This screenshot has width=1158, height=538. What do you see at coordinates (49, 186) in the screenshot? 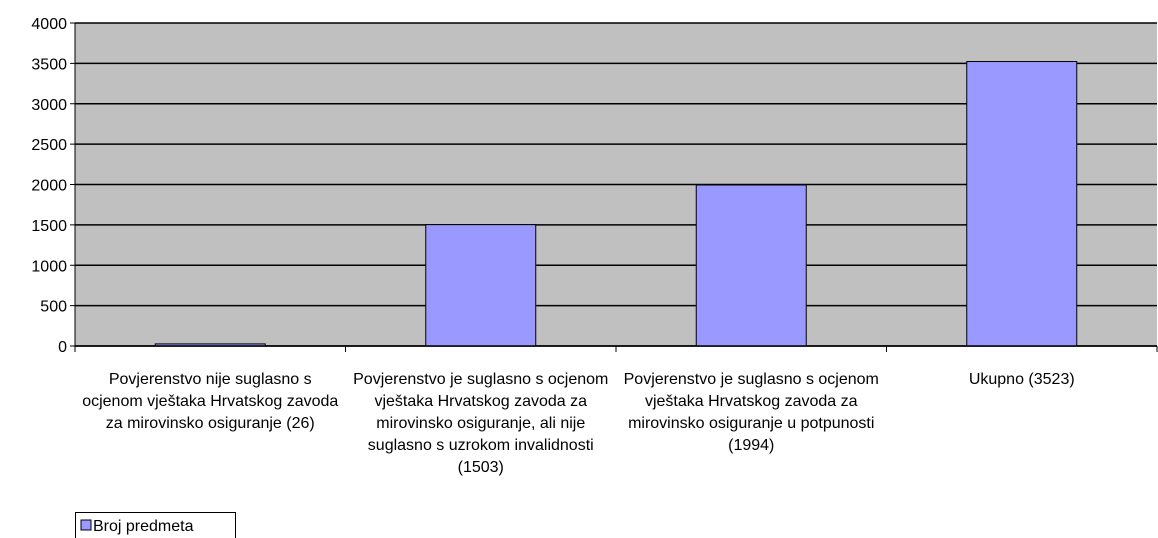
I see `y-tick-label: 2000` at bounding box center [49, 186].